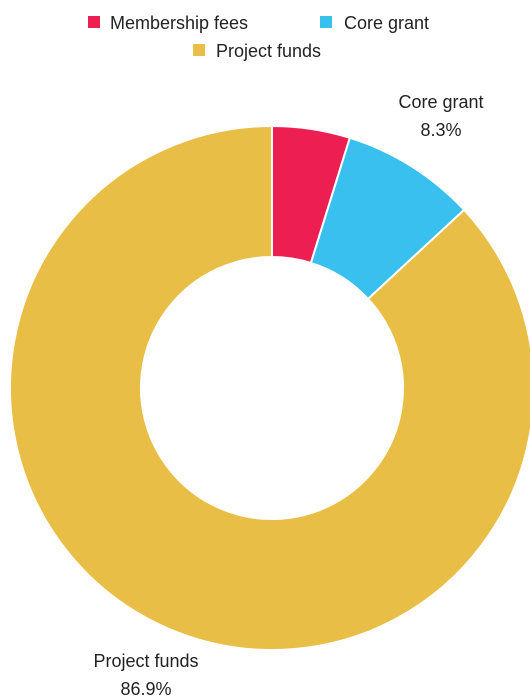 The image size is (530, 700). Describe the element at coordinates (145, 661) in the screenshot. I see `slice-label-project-funds: Project funds` at that location.